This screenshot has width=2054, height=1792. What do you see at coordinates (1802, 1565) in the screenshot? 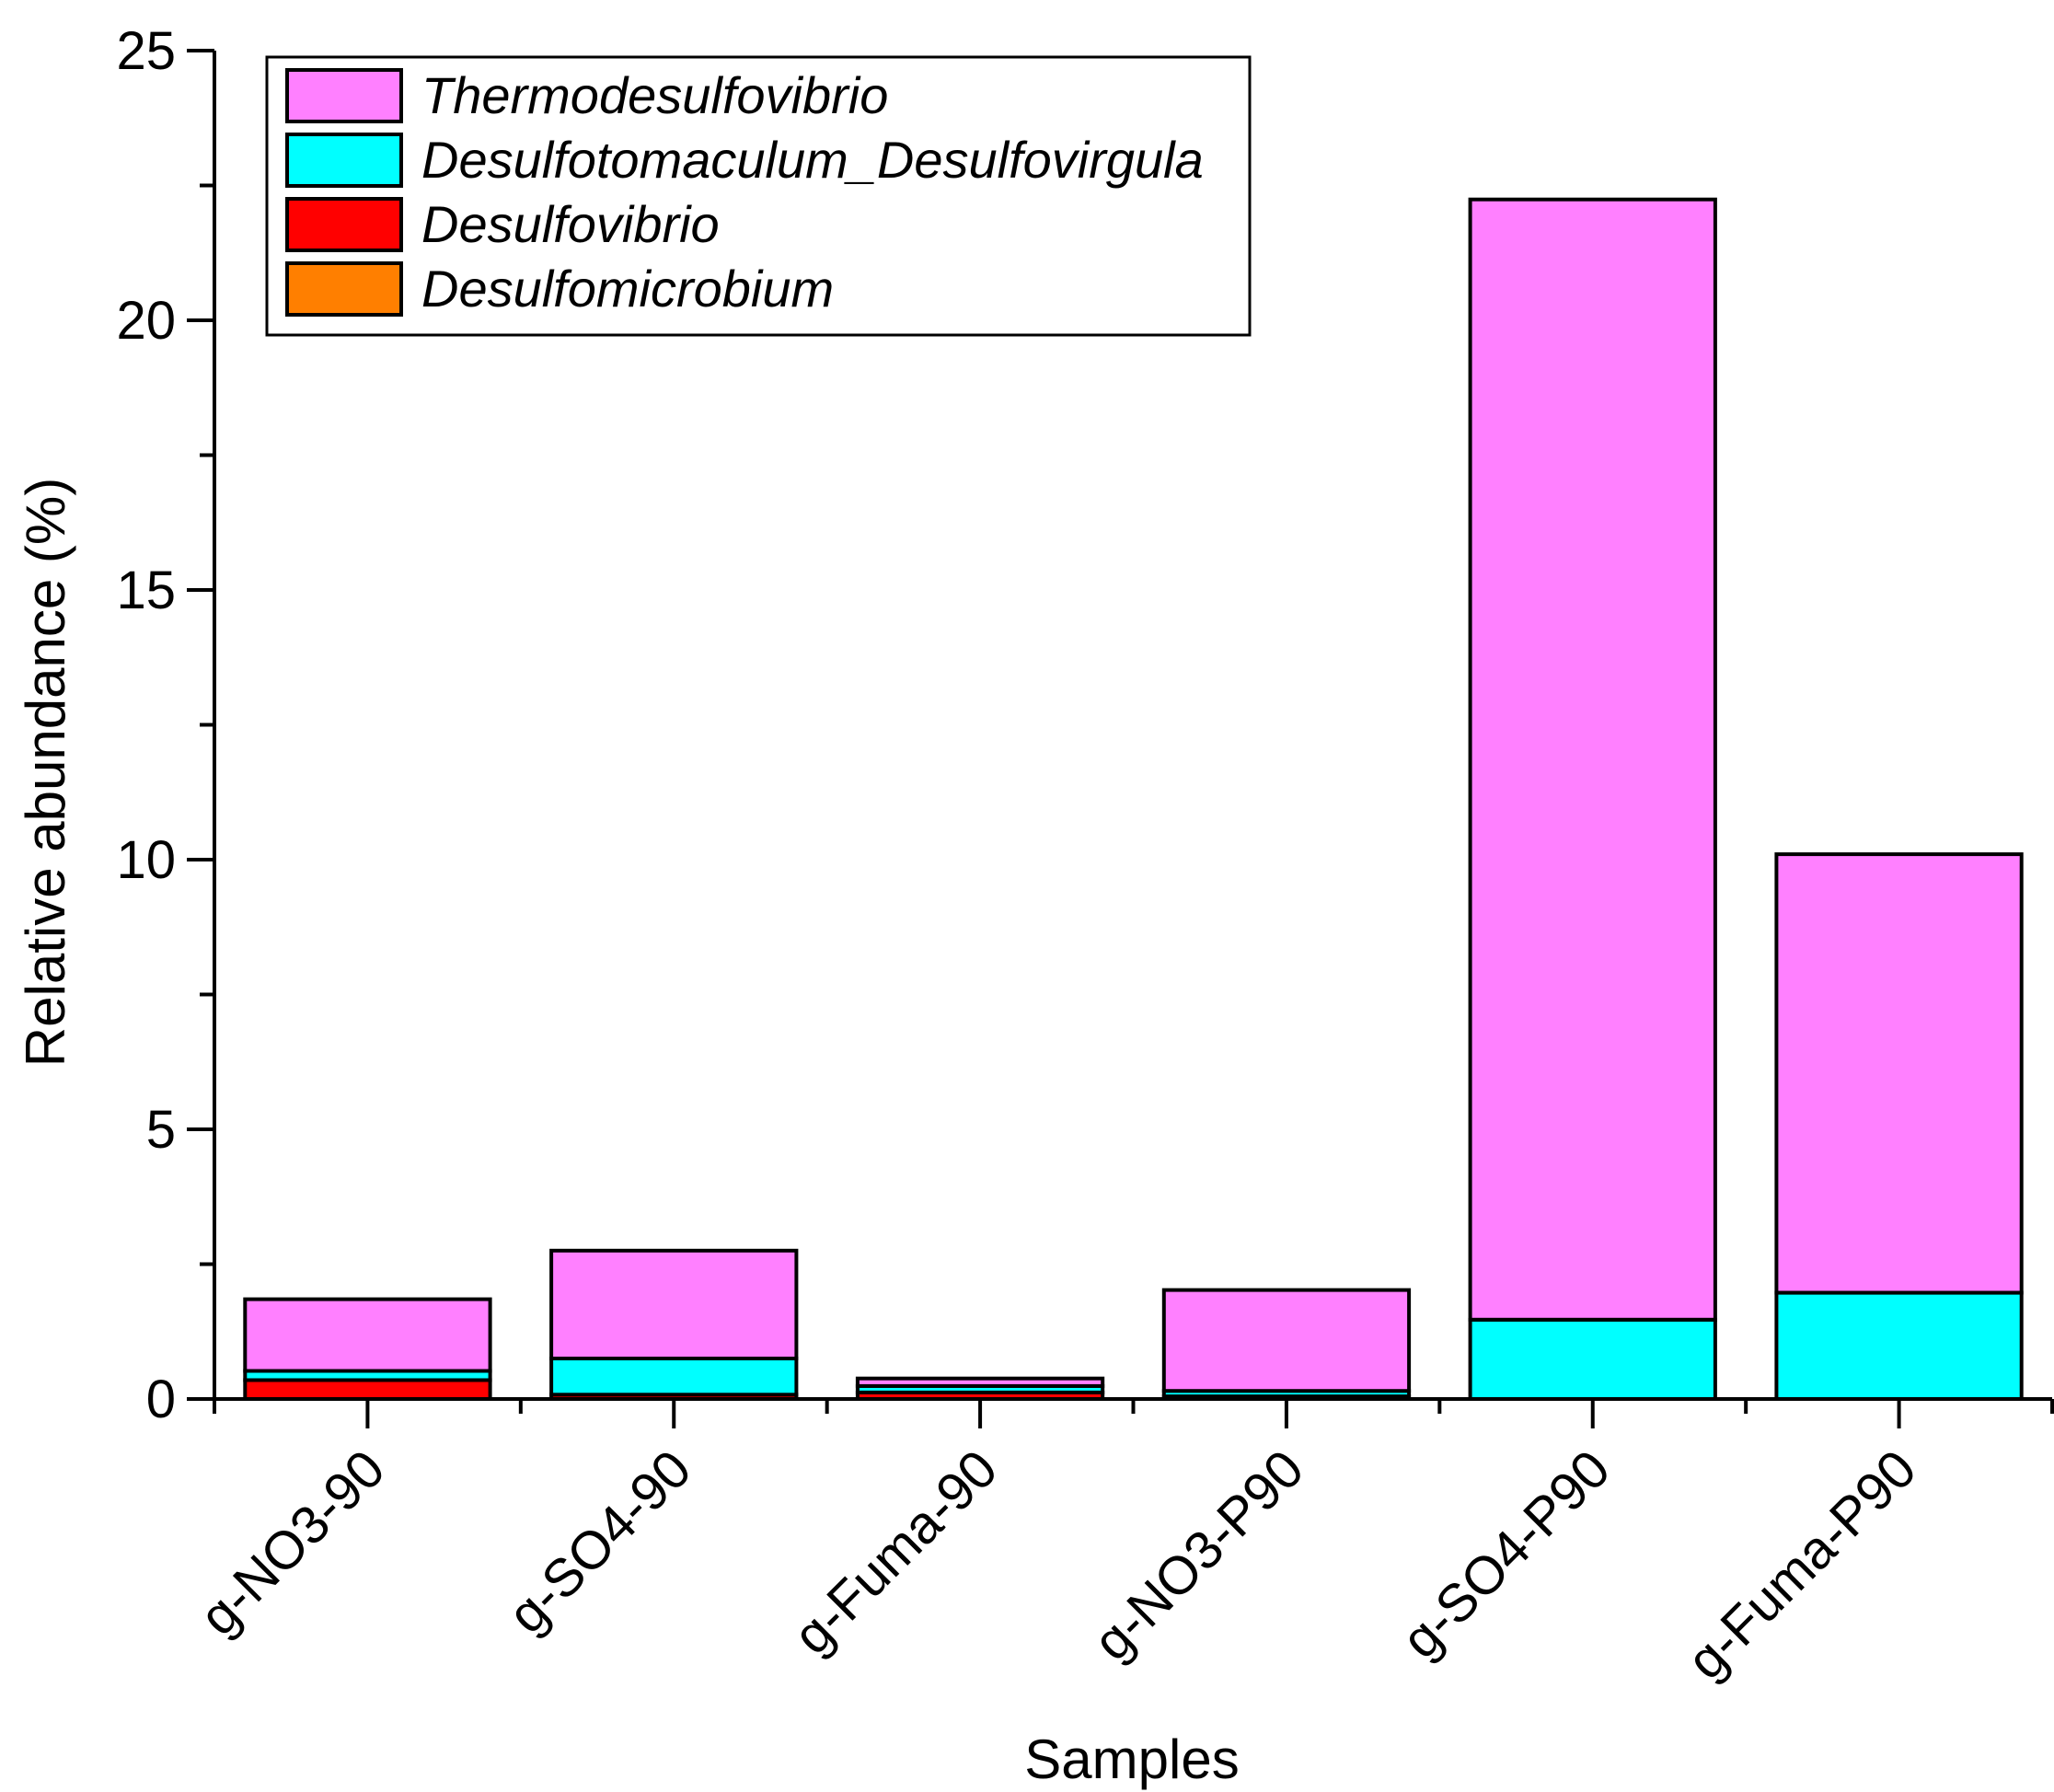
I see `x-tick-label: g-Fuma-P90` at bounding box center [1802, 1565].